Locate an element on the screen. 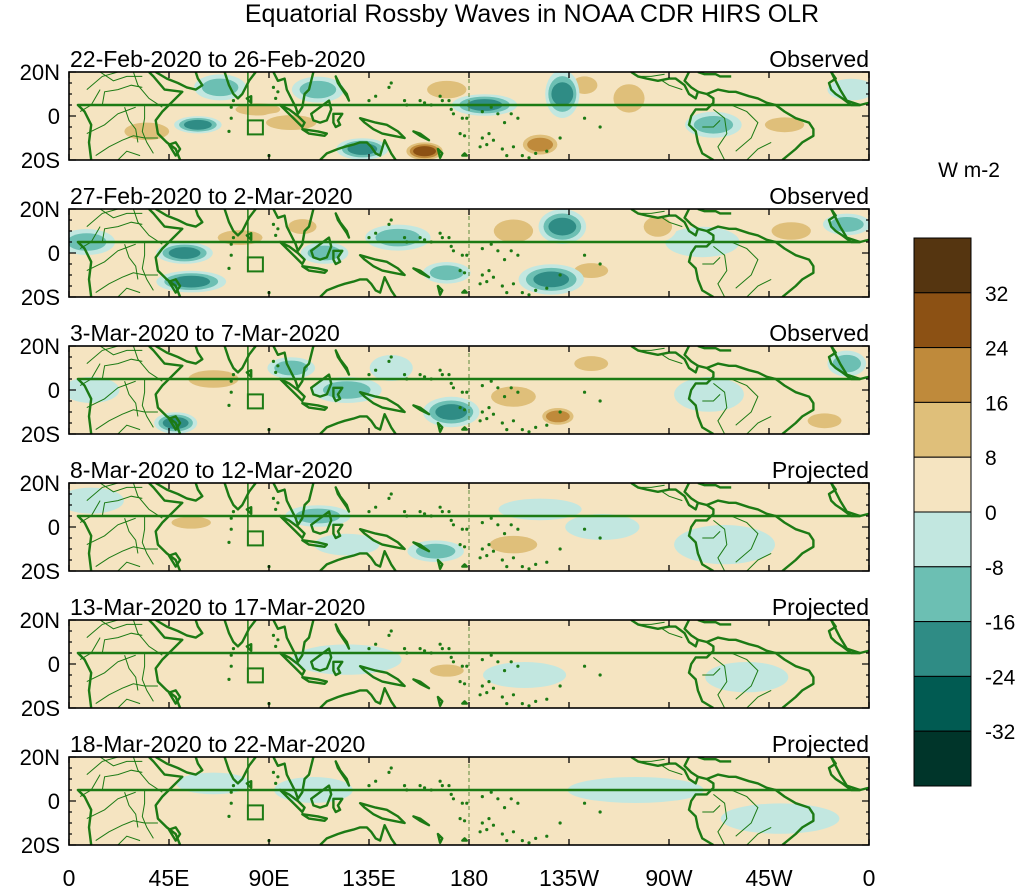  colorbar-units-label: W m-2 is located at coordinates (969, 170).